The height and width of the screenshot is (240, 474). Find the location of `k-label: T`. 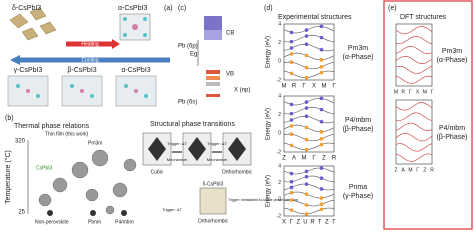

k-label: T is located at coordinates (320, 223).